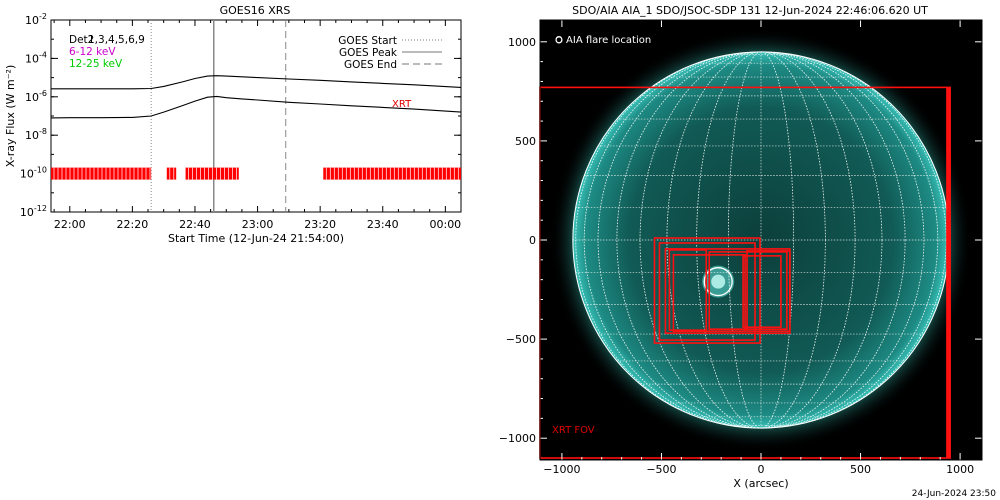 This screenshot has height=500, width=1000. What do you see at coordinates (33, 173) in the screenshot?
I see `goes-y-tick-label: 10⁻¹⁰` at bounding box center [33, 173].